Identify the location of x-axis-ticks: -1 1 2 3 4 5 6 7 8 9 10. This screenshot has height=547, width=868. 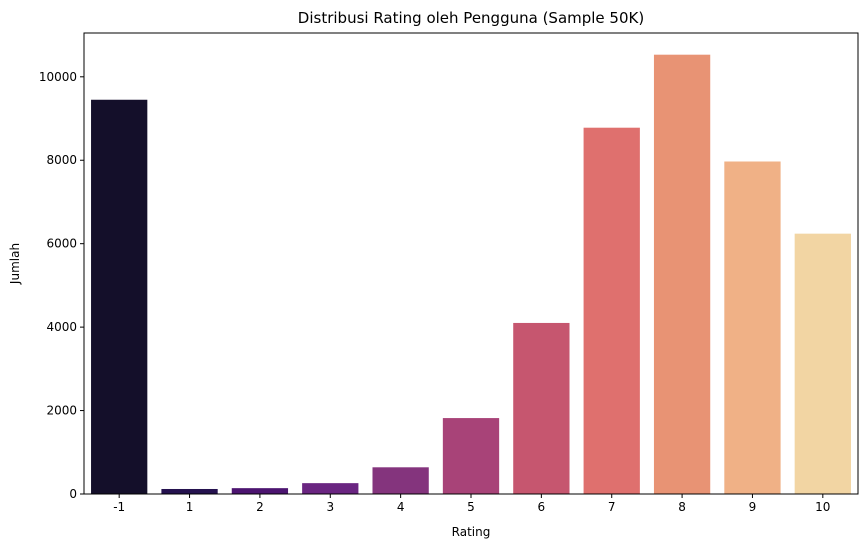
(471, 504).